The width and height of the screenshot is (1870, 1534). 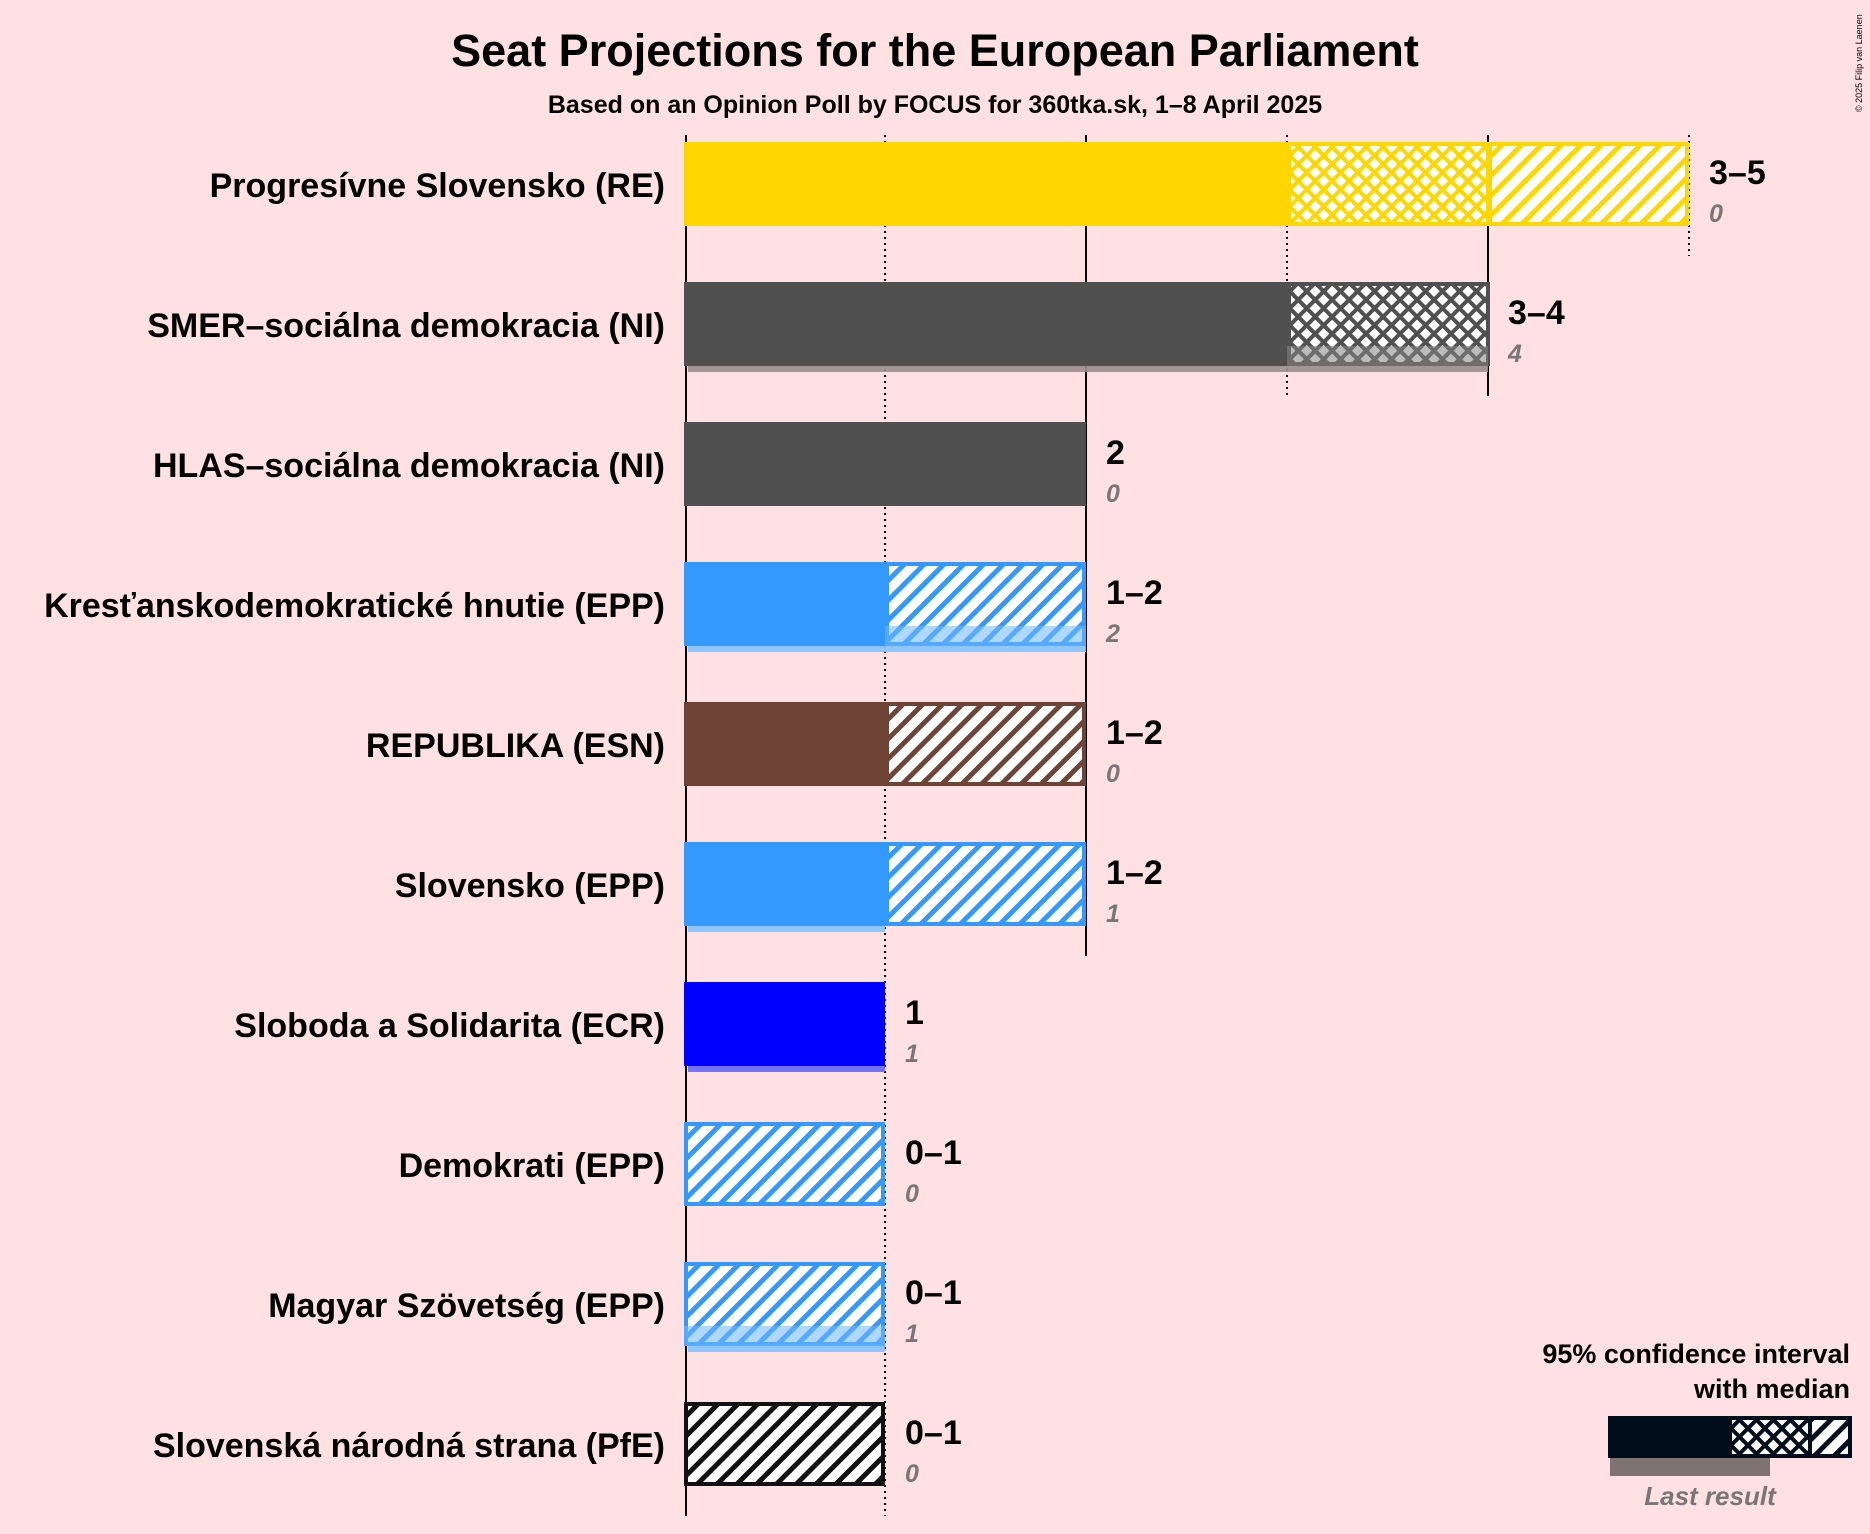 I want to click on range-label: 3–5, so click(x=1737, y=173).